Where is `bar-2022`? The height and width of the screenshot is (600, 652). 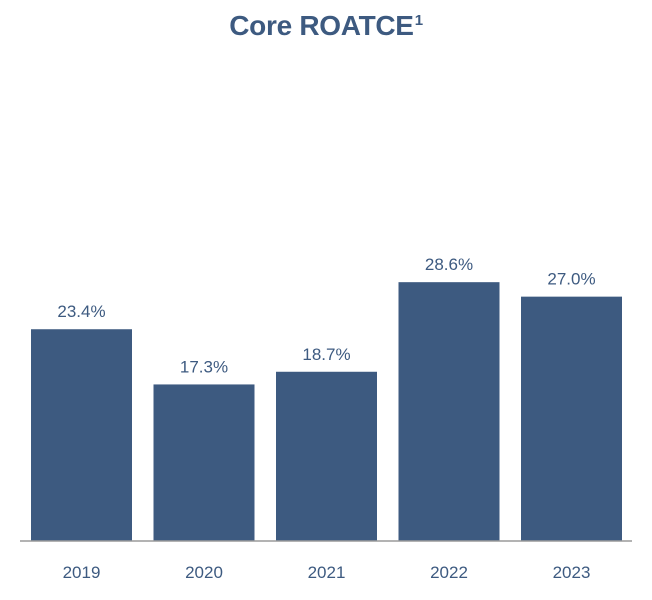 bar-2022 is located at coordinates (449, 411).